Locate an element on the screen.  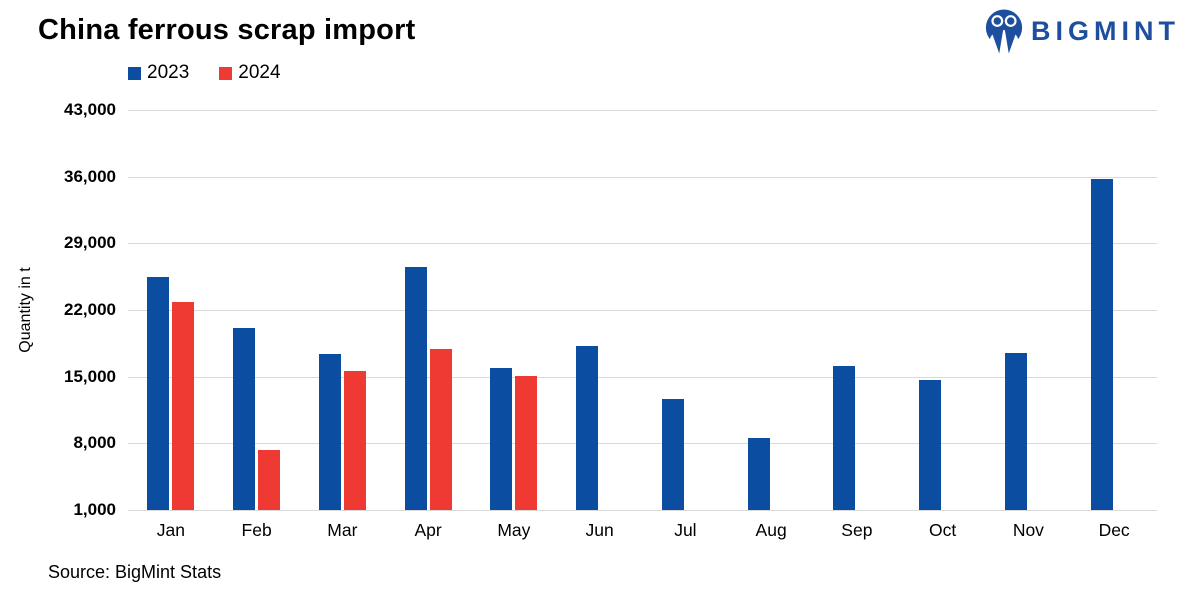
bar-2023-aug is located at coordinates (758, 473).